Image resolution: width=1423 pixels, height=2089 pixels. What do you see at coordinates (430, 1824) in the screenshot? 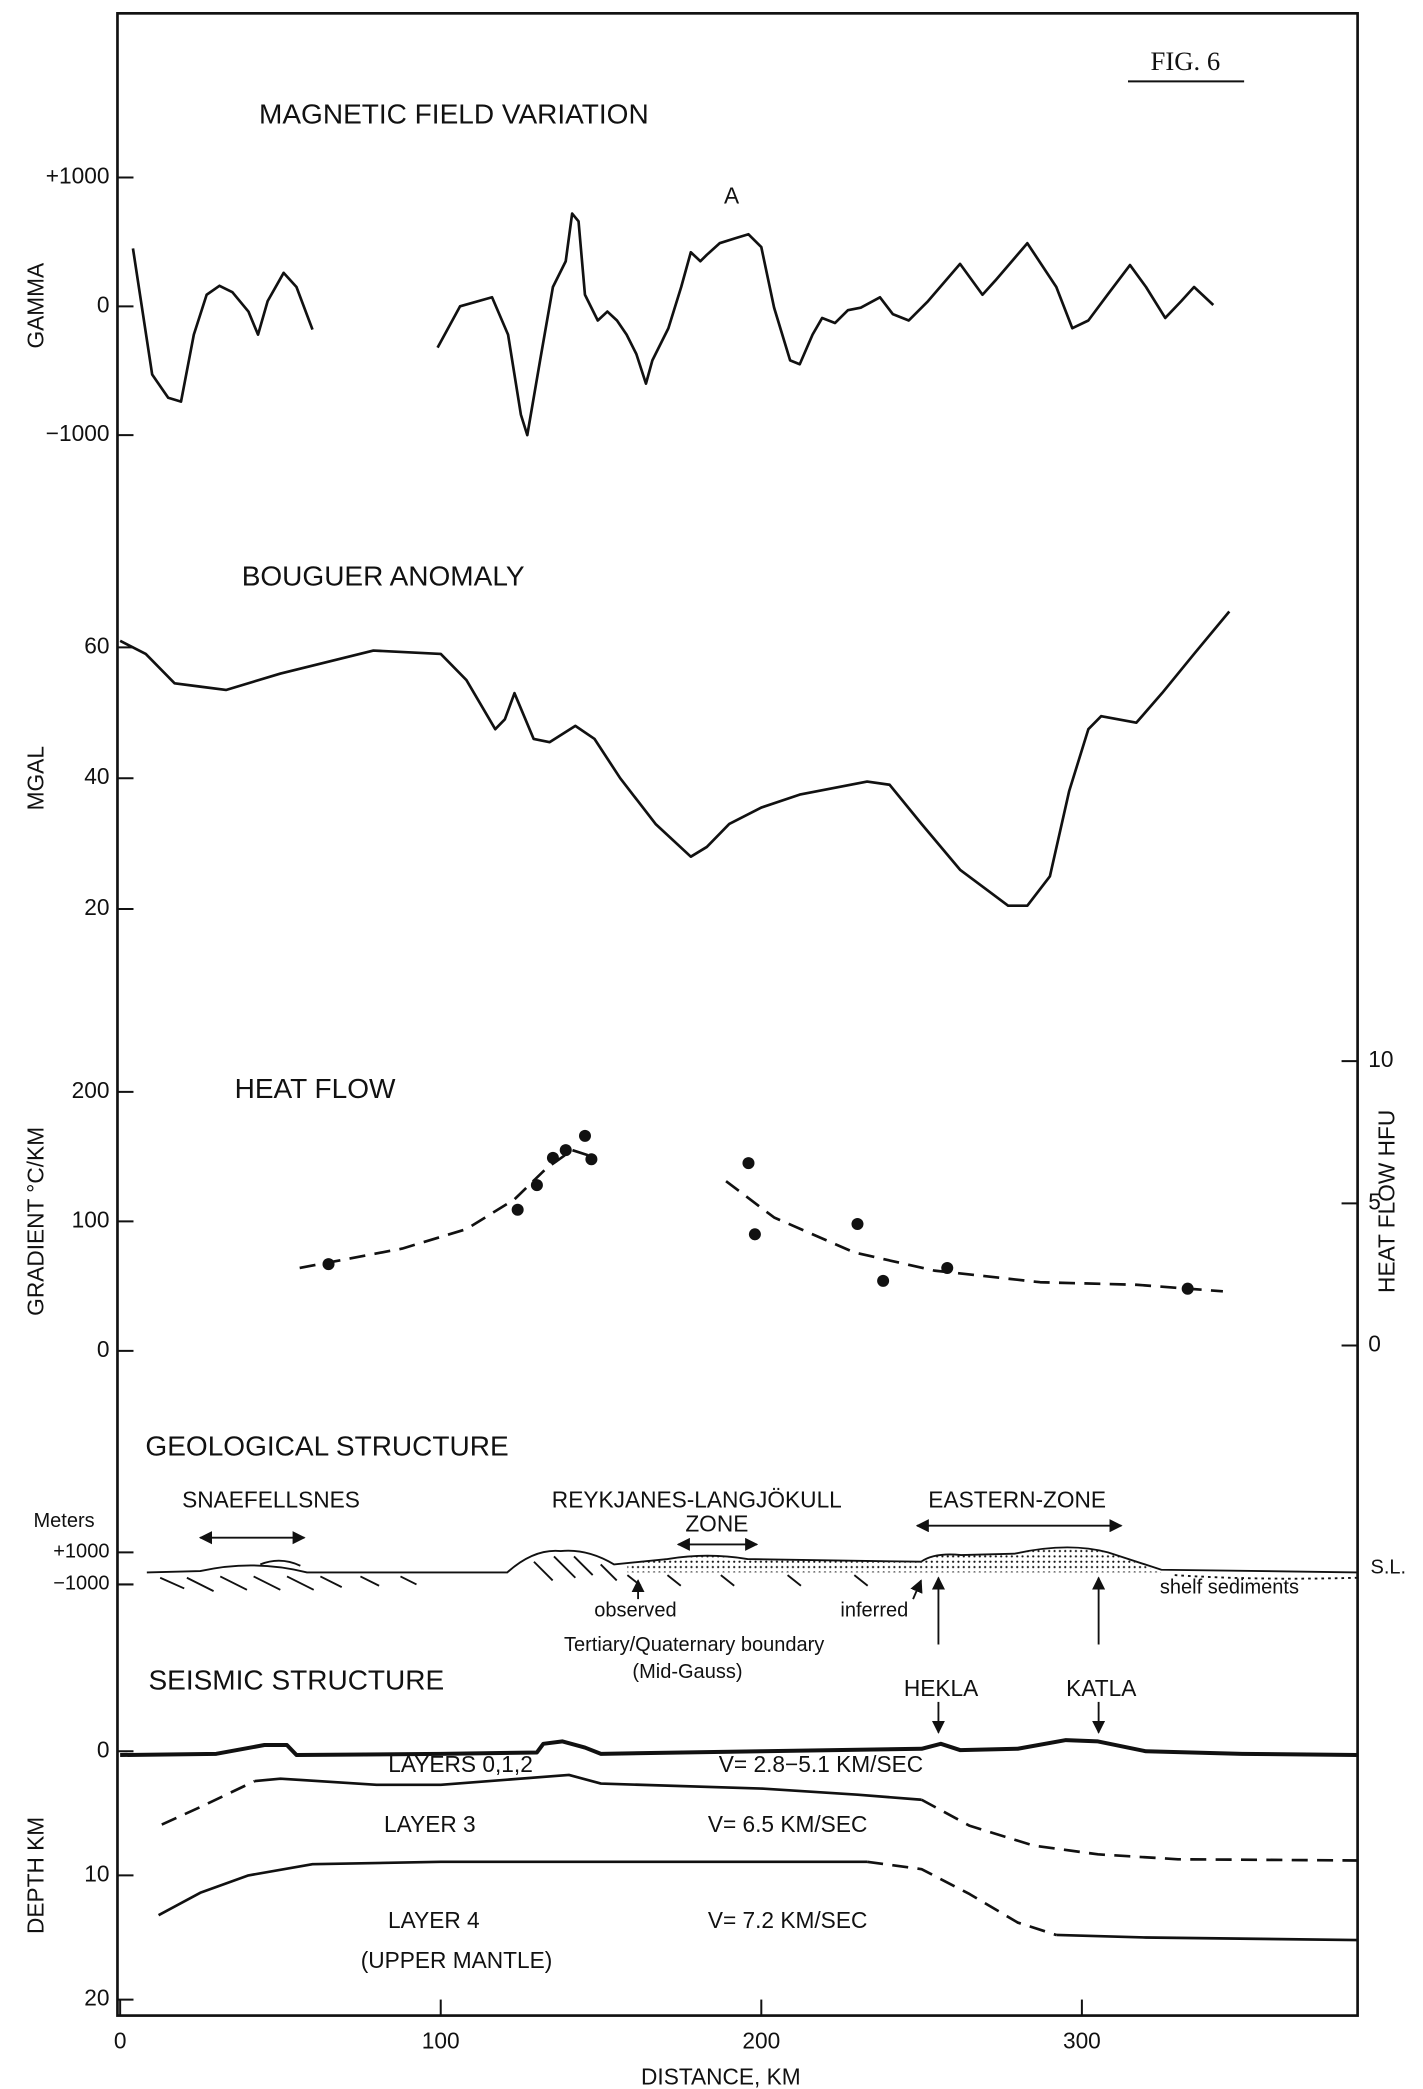
I see `annotation: LAYER 3` at bounding box center [430, 1824].